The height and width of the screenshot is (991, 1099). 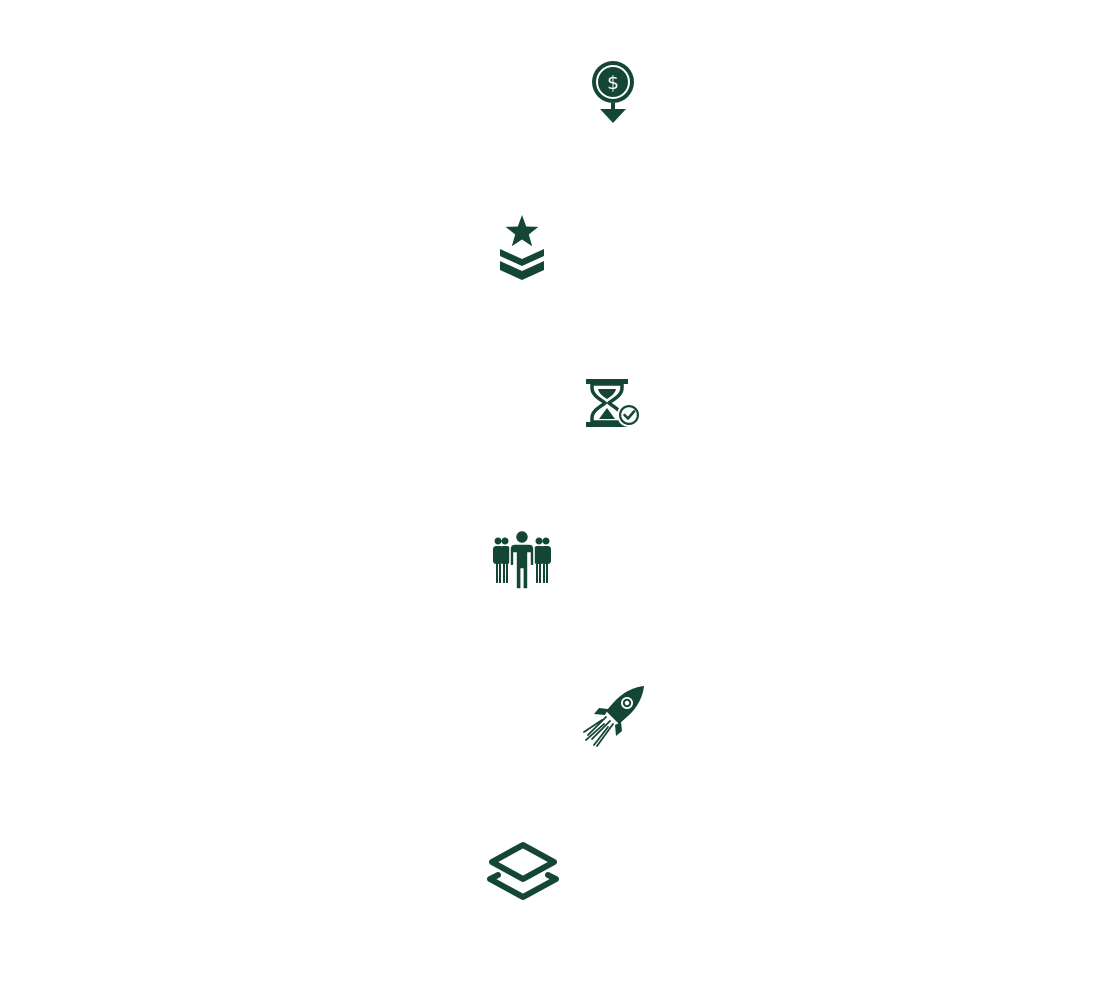 What do you see at coordinates (522, 560) in the screenshot?
I see `team-group-icon` at bounding box center [522, 560].